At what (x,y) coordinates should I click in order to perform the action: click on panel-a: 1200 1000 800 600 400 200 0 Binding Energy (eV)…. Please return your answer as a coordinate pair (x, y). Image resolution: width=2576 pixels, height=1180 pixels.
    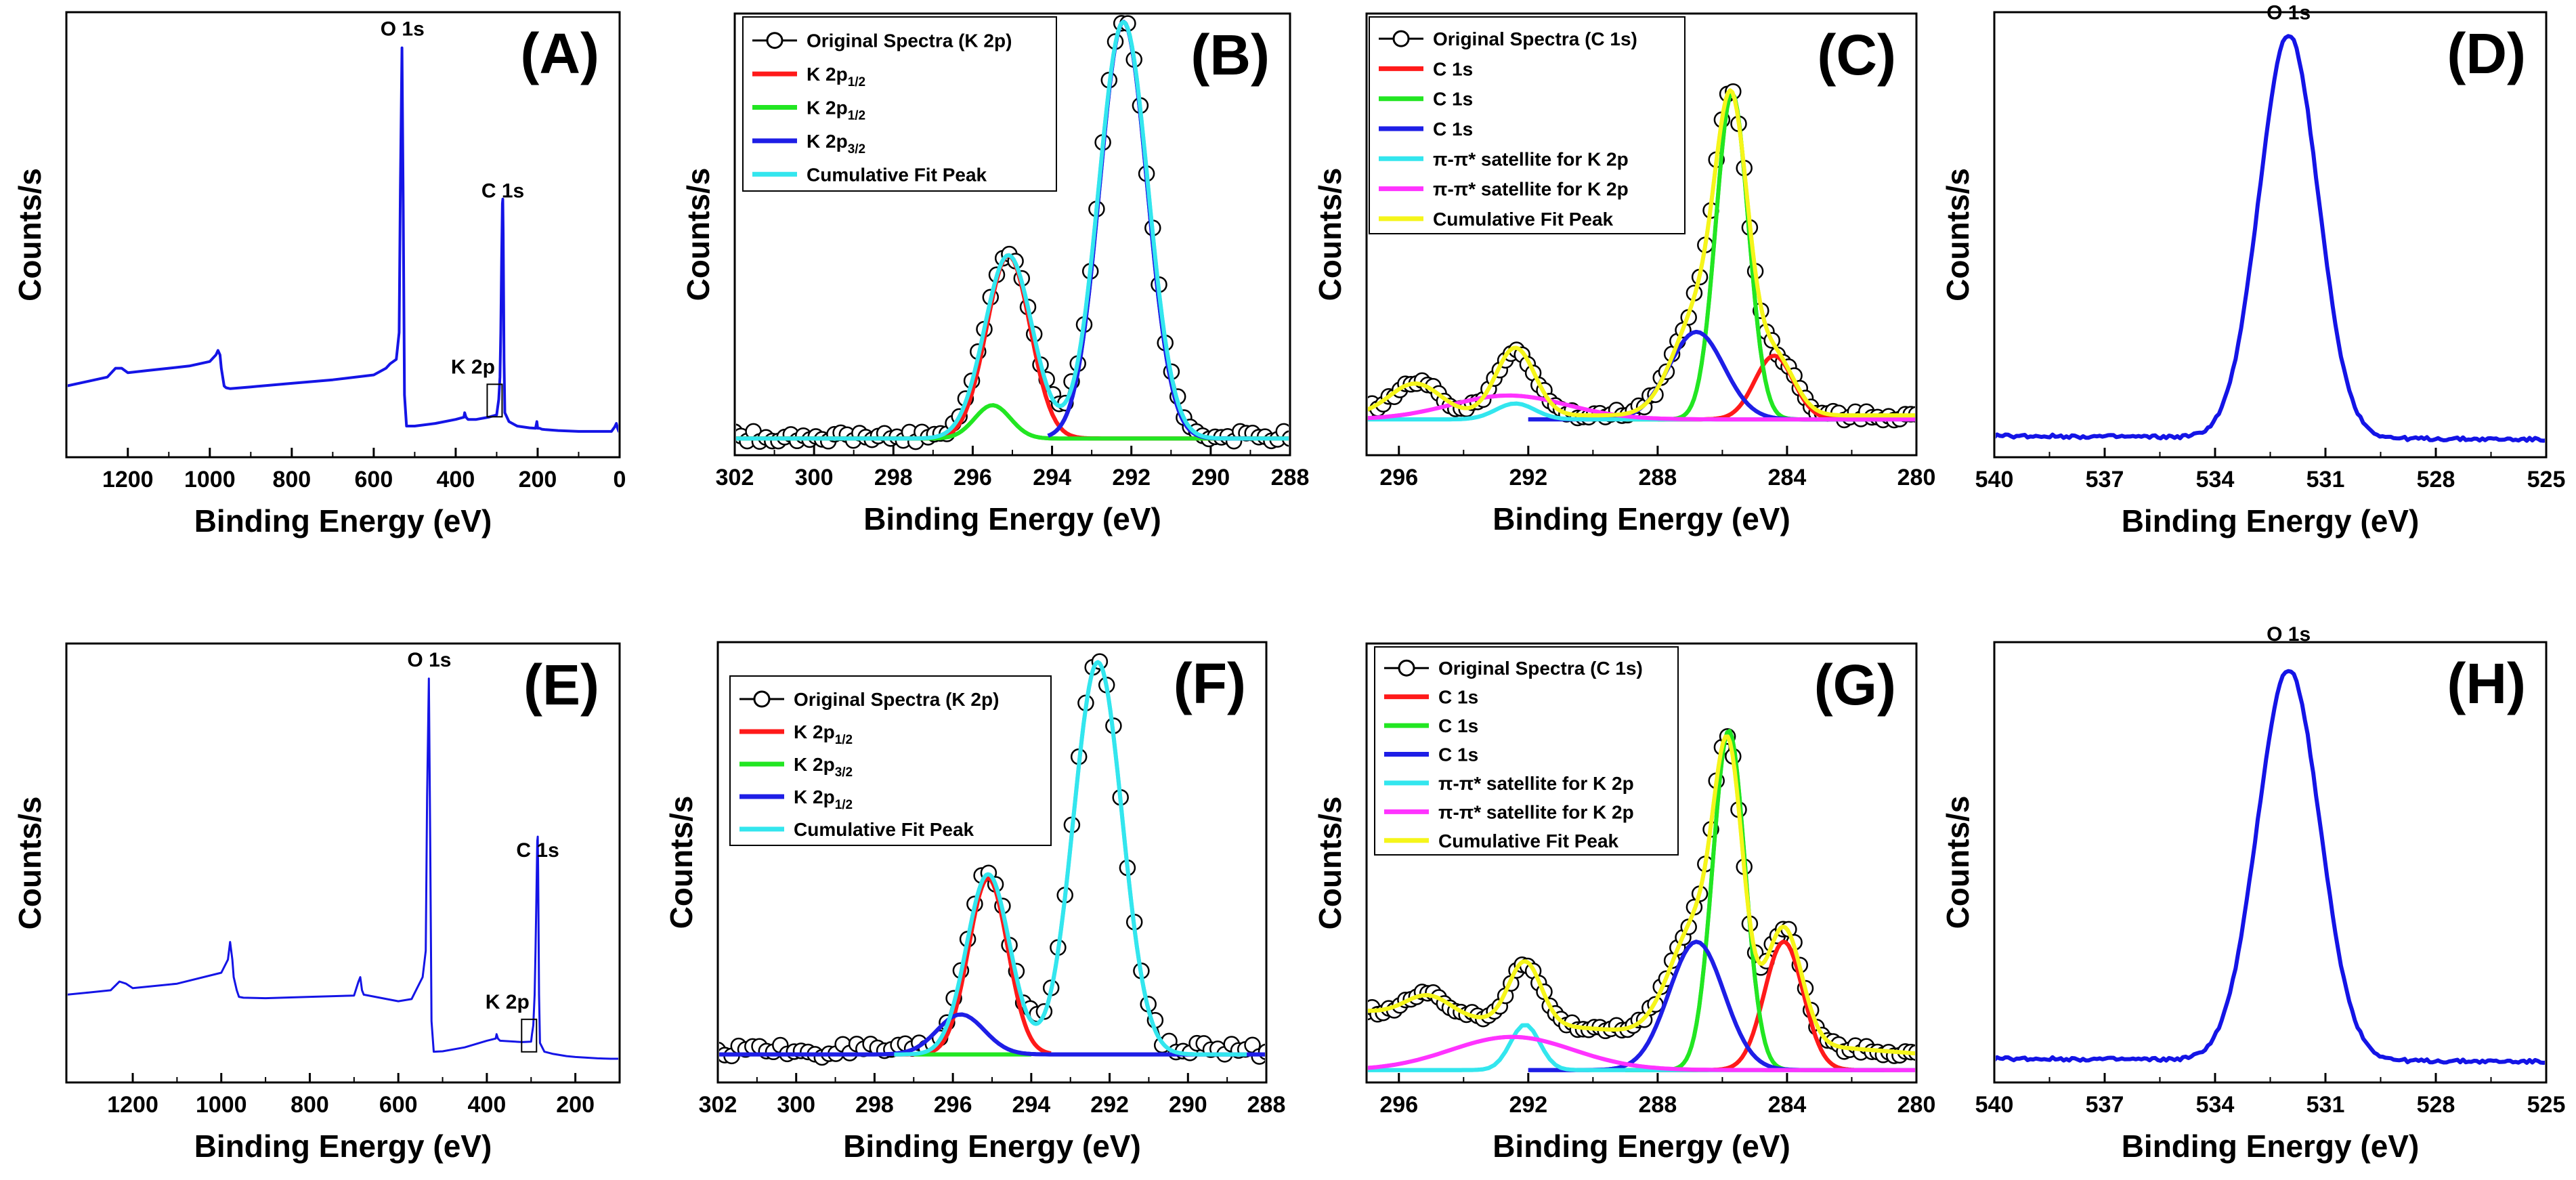
    Looking at the image, I should click on (319, 275).